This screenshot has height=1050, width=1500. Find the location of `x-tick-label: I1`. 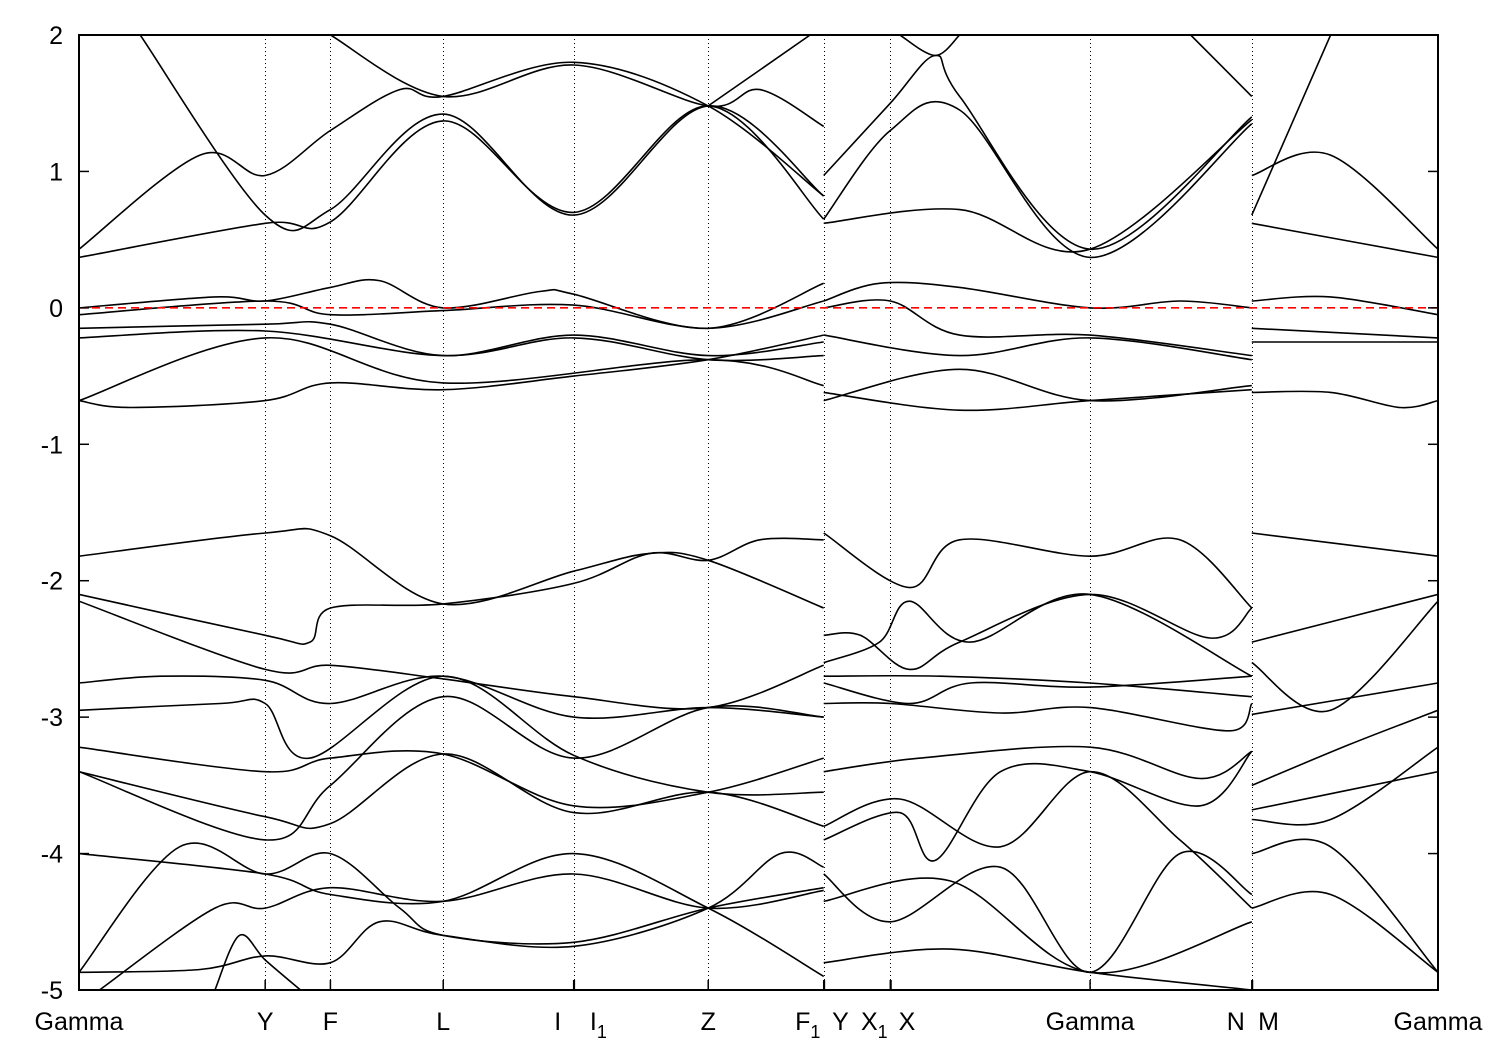

x-tick-label: I1 is located at coordinates (598, 1025).